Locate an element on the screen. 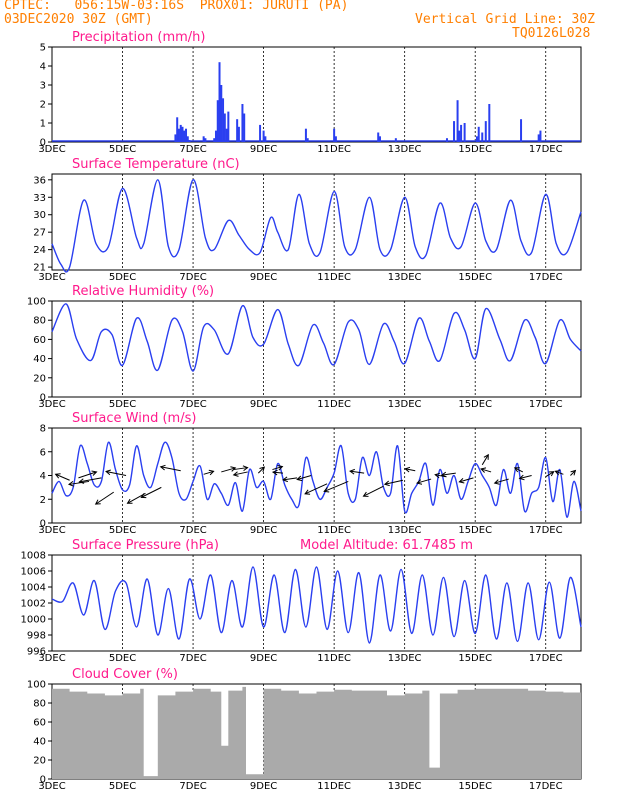  y-tick-label: 40 is located at coordinates (39, 359).